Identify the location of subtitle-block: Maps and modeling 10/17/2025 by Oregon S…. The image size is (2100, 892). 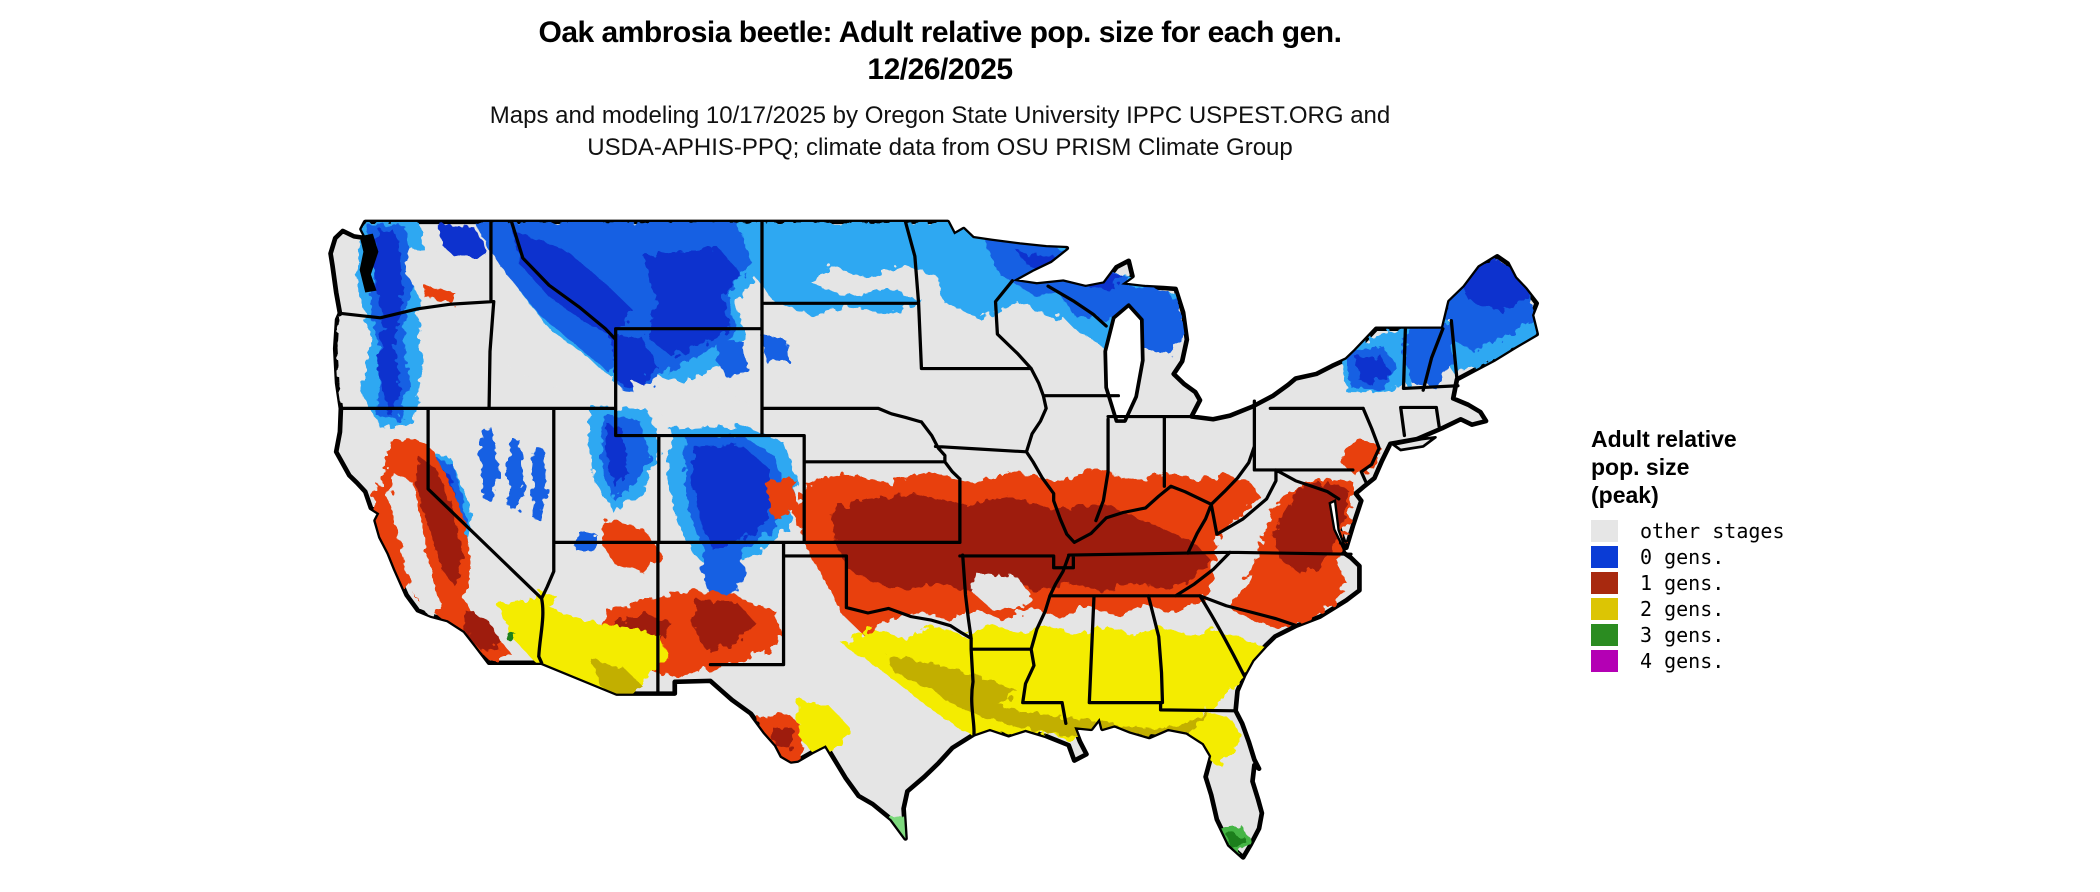
(940, 132).